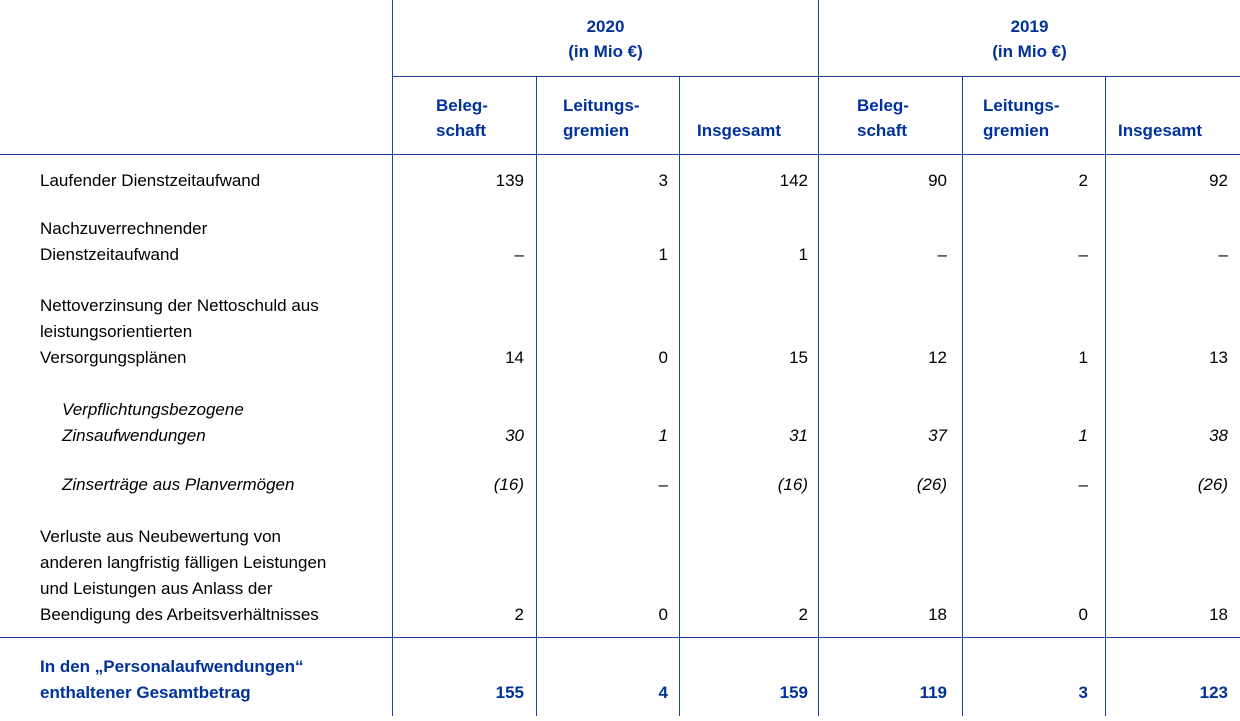 The width and height of the screenshot is (1240, 721). What do you see at coordinates (663, 180) in the screenshot?
I see `cell: 3` at bounding box center [663, 180].